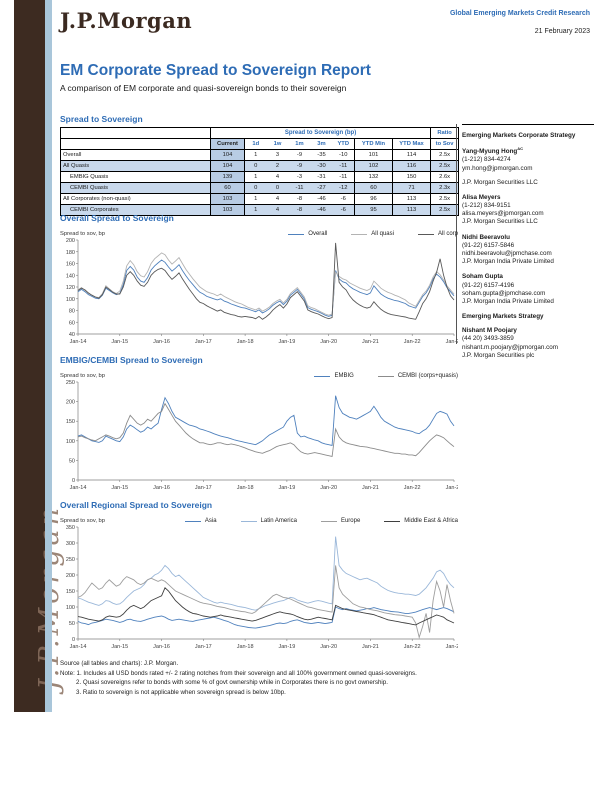 The width and height of the screenshot is (612, 792). I want to click on analyst-firm: J.P. Morgan India Private Limited, so click(508, 262).